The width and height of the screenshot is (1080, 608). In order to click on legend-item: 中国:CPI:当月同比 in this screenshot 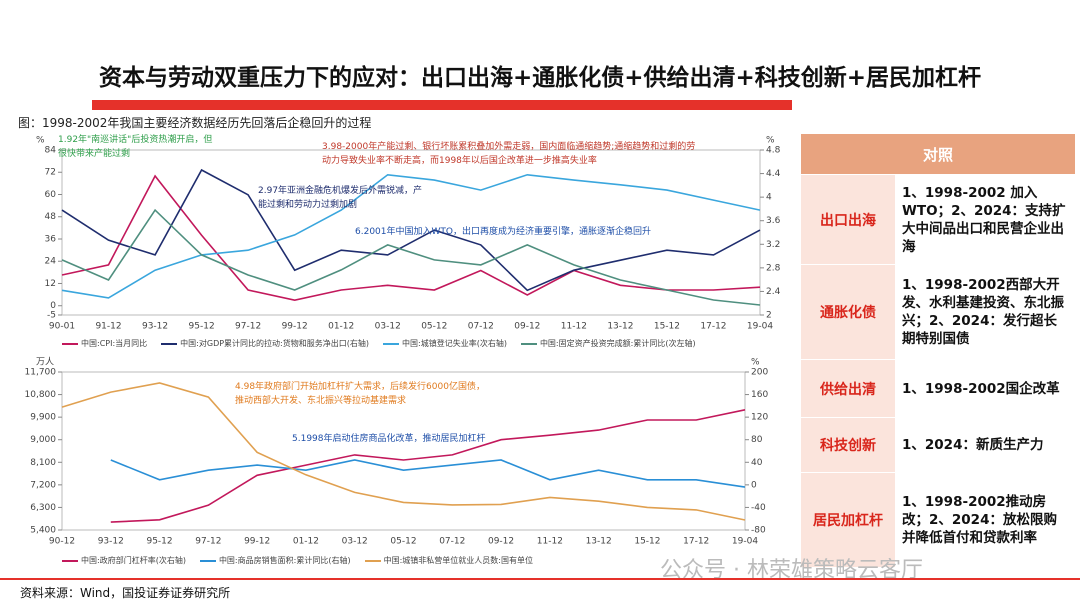, I will do `click(104, 343)`.